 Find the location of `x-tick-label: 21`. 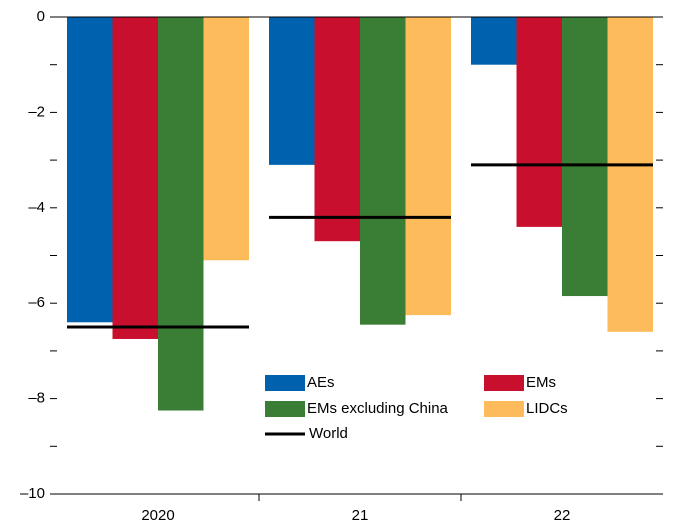

x-tick-label: 21 is located at coordinates (360, 515).